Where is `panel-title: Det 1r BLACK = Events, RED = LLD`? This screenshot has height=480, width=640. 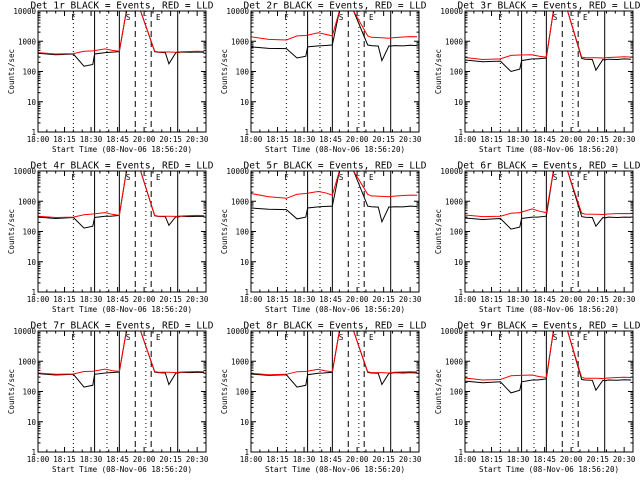
panel-title: Det 1r BLACK = Events, RED = LLD is located at coordinates (121, 6).